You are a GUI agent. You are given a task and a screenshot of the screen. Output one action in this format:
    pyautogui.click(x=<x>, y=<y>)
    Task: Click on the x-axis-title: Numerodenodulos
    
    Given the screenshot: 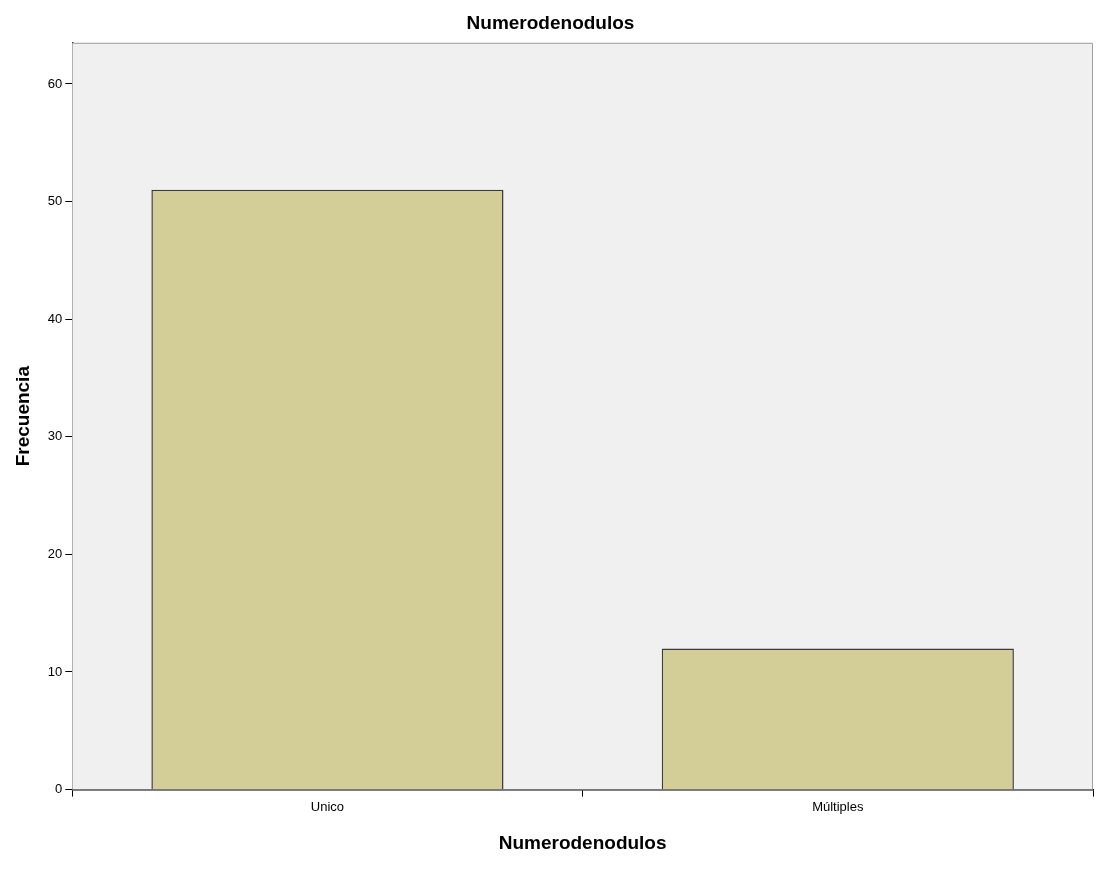 What is the action you would take?
    pyautogui.click(x=582, y=842)
    